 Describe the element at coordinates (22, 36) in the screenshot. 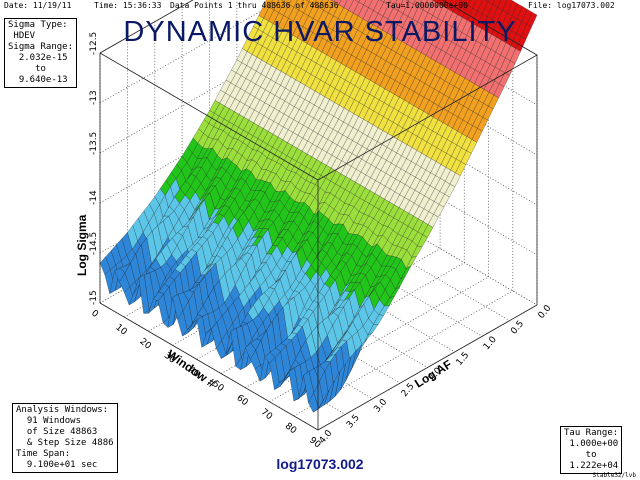

I see `sigma-type-value: HDEV` at that location.